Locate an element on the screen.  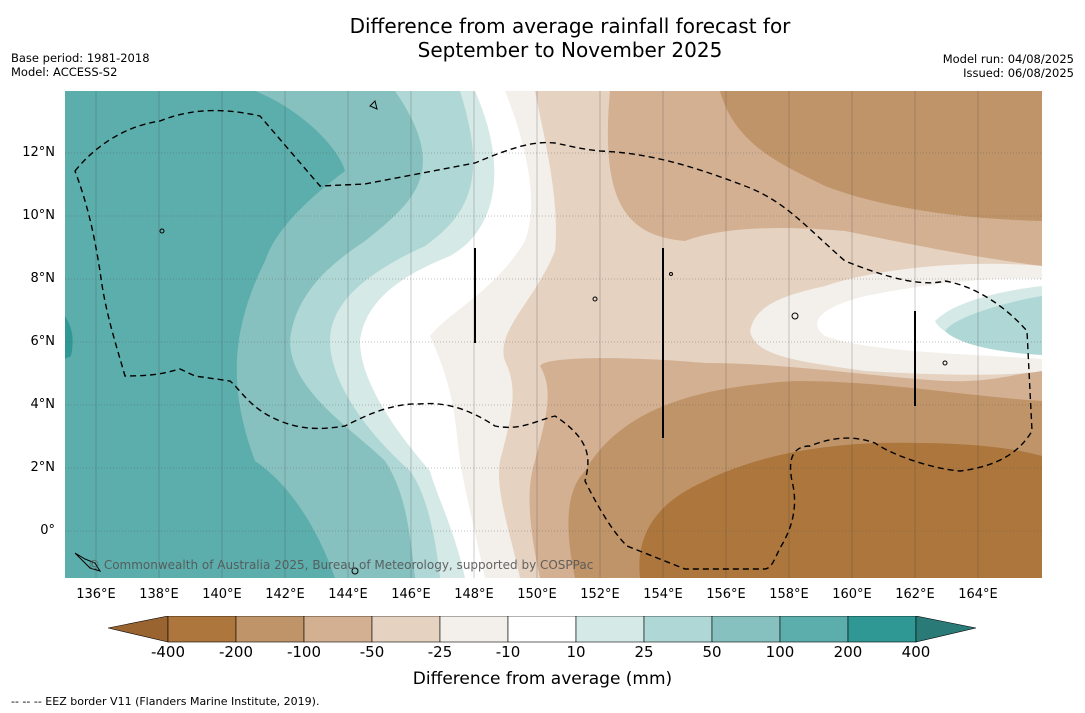
issued-date: Issued: 06/08/2025 is located at coordinates (1018, 73).